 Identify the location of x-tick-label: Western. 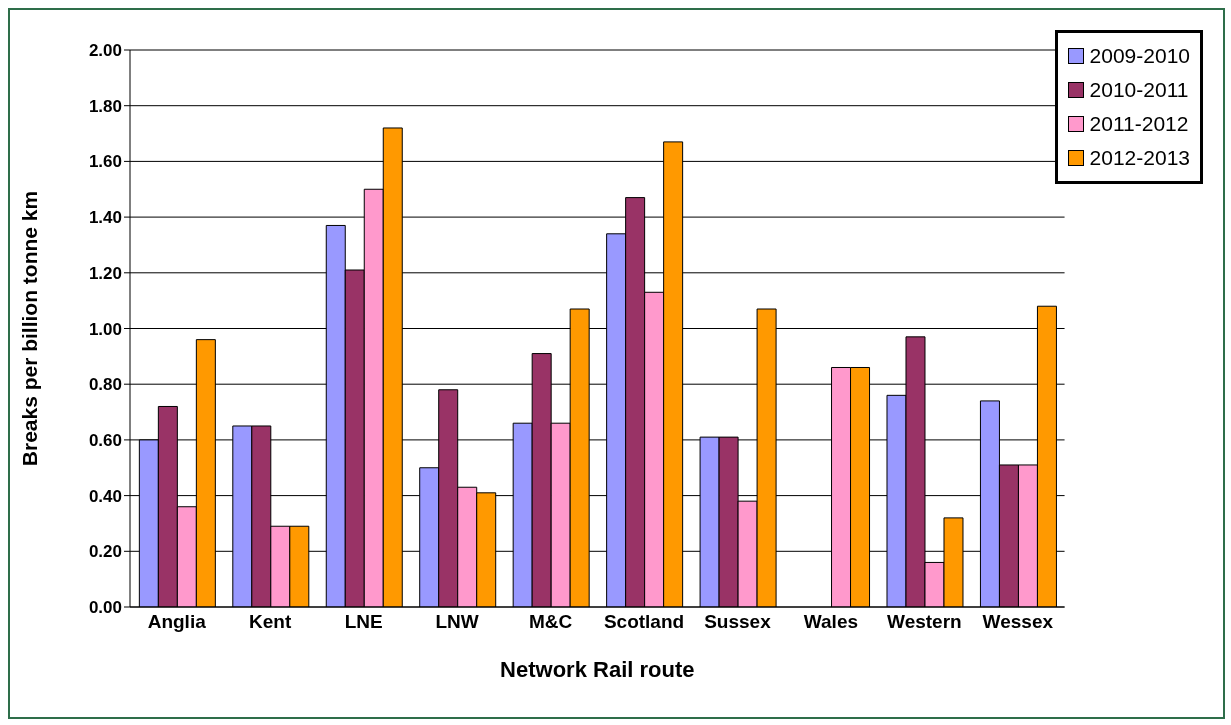
(924, 622).